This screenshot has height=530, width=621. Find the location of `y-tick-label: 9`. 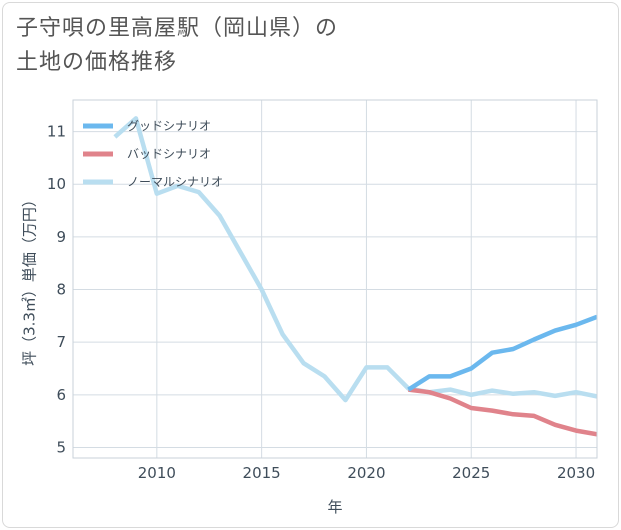

y-tick-label: 9 is located at coordinates (61, 237).